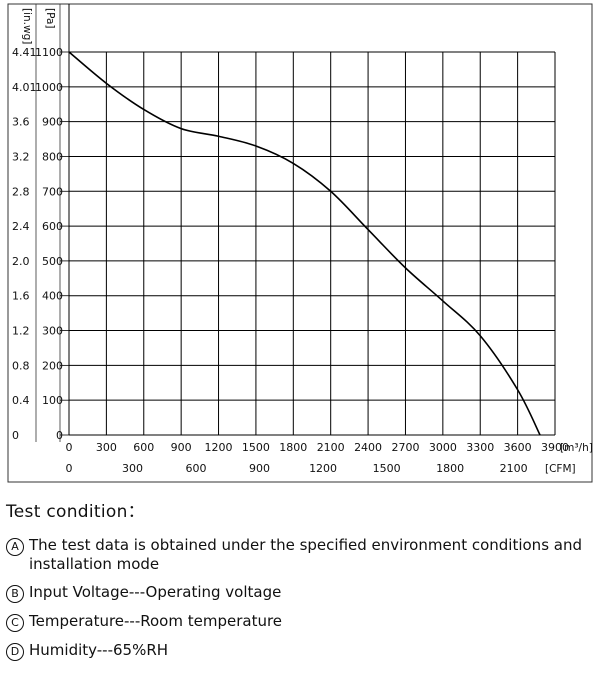  I want to click on x-tick-label-cfm: 2100, so click(514, 468).